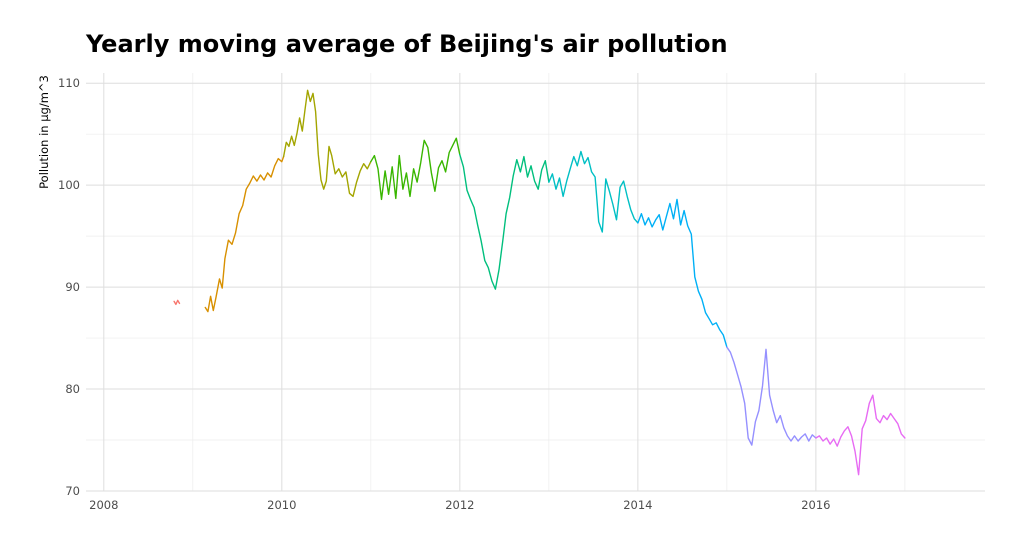 This screenshot has height=549, width=1024. Describe the element at coordinates (103, 505) in the screenshot. I see `x-tick-label: 2008` at that location.